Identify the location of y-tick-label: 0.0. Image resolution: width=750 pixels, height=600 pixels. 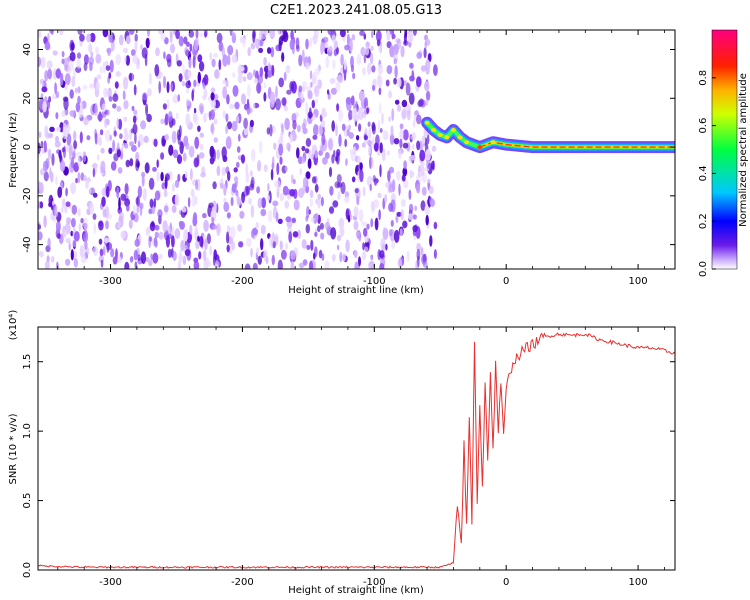
(27, 570).